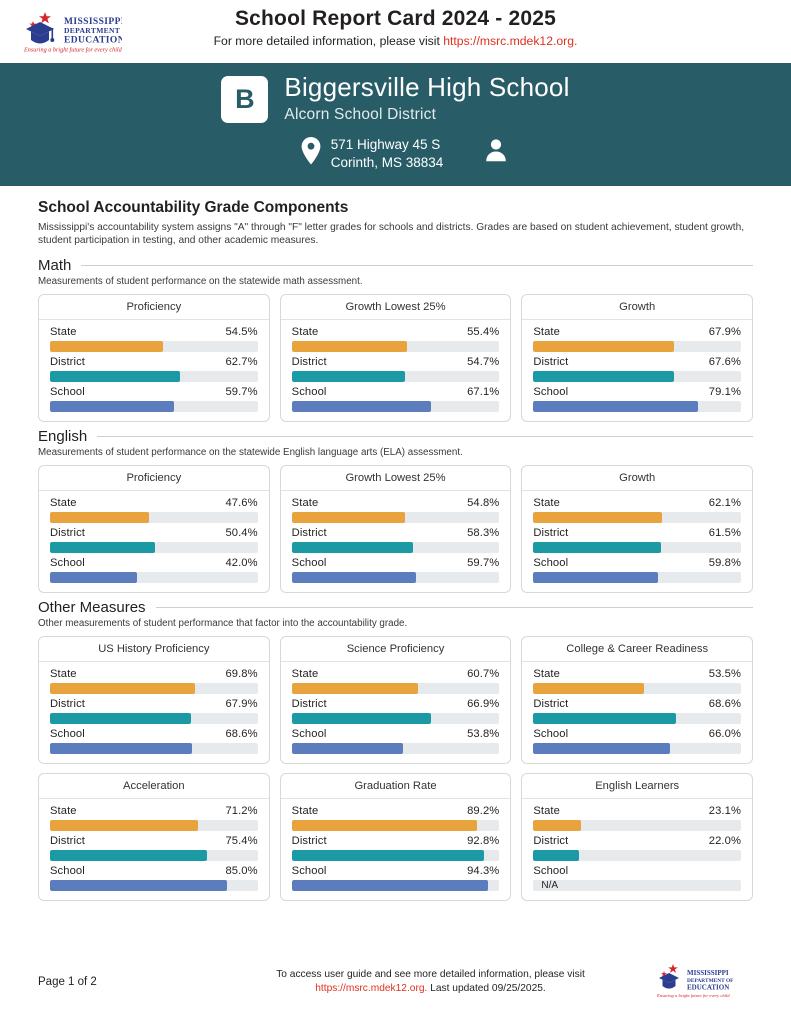  I want to click on metric-value: 23.1%, so click(725, 811).